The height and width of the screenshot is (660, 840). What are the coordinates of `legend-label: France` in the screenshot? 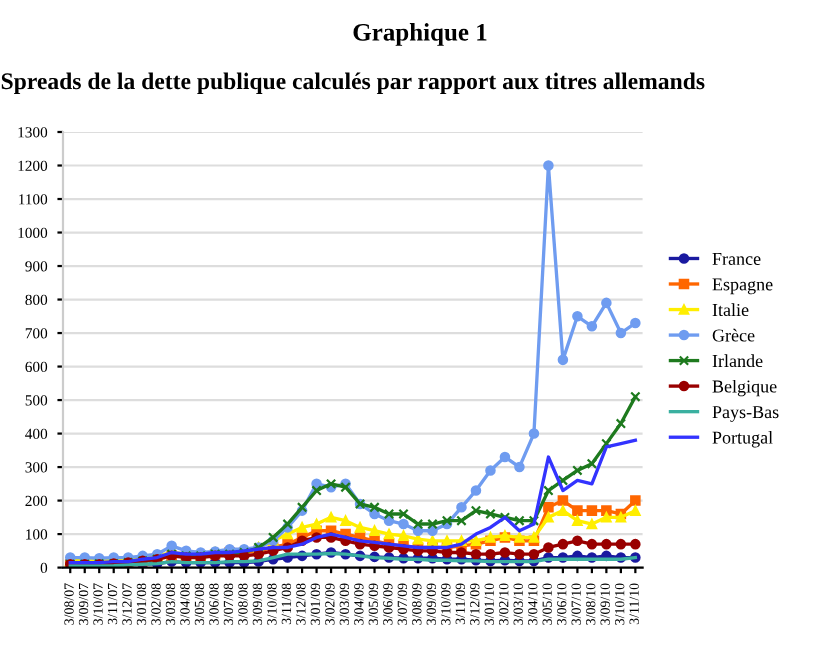 It's located at (736, 258).